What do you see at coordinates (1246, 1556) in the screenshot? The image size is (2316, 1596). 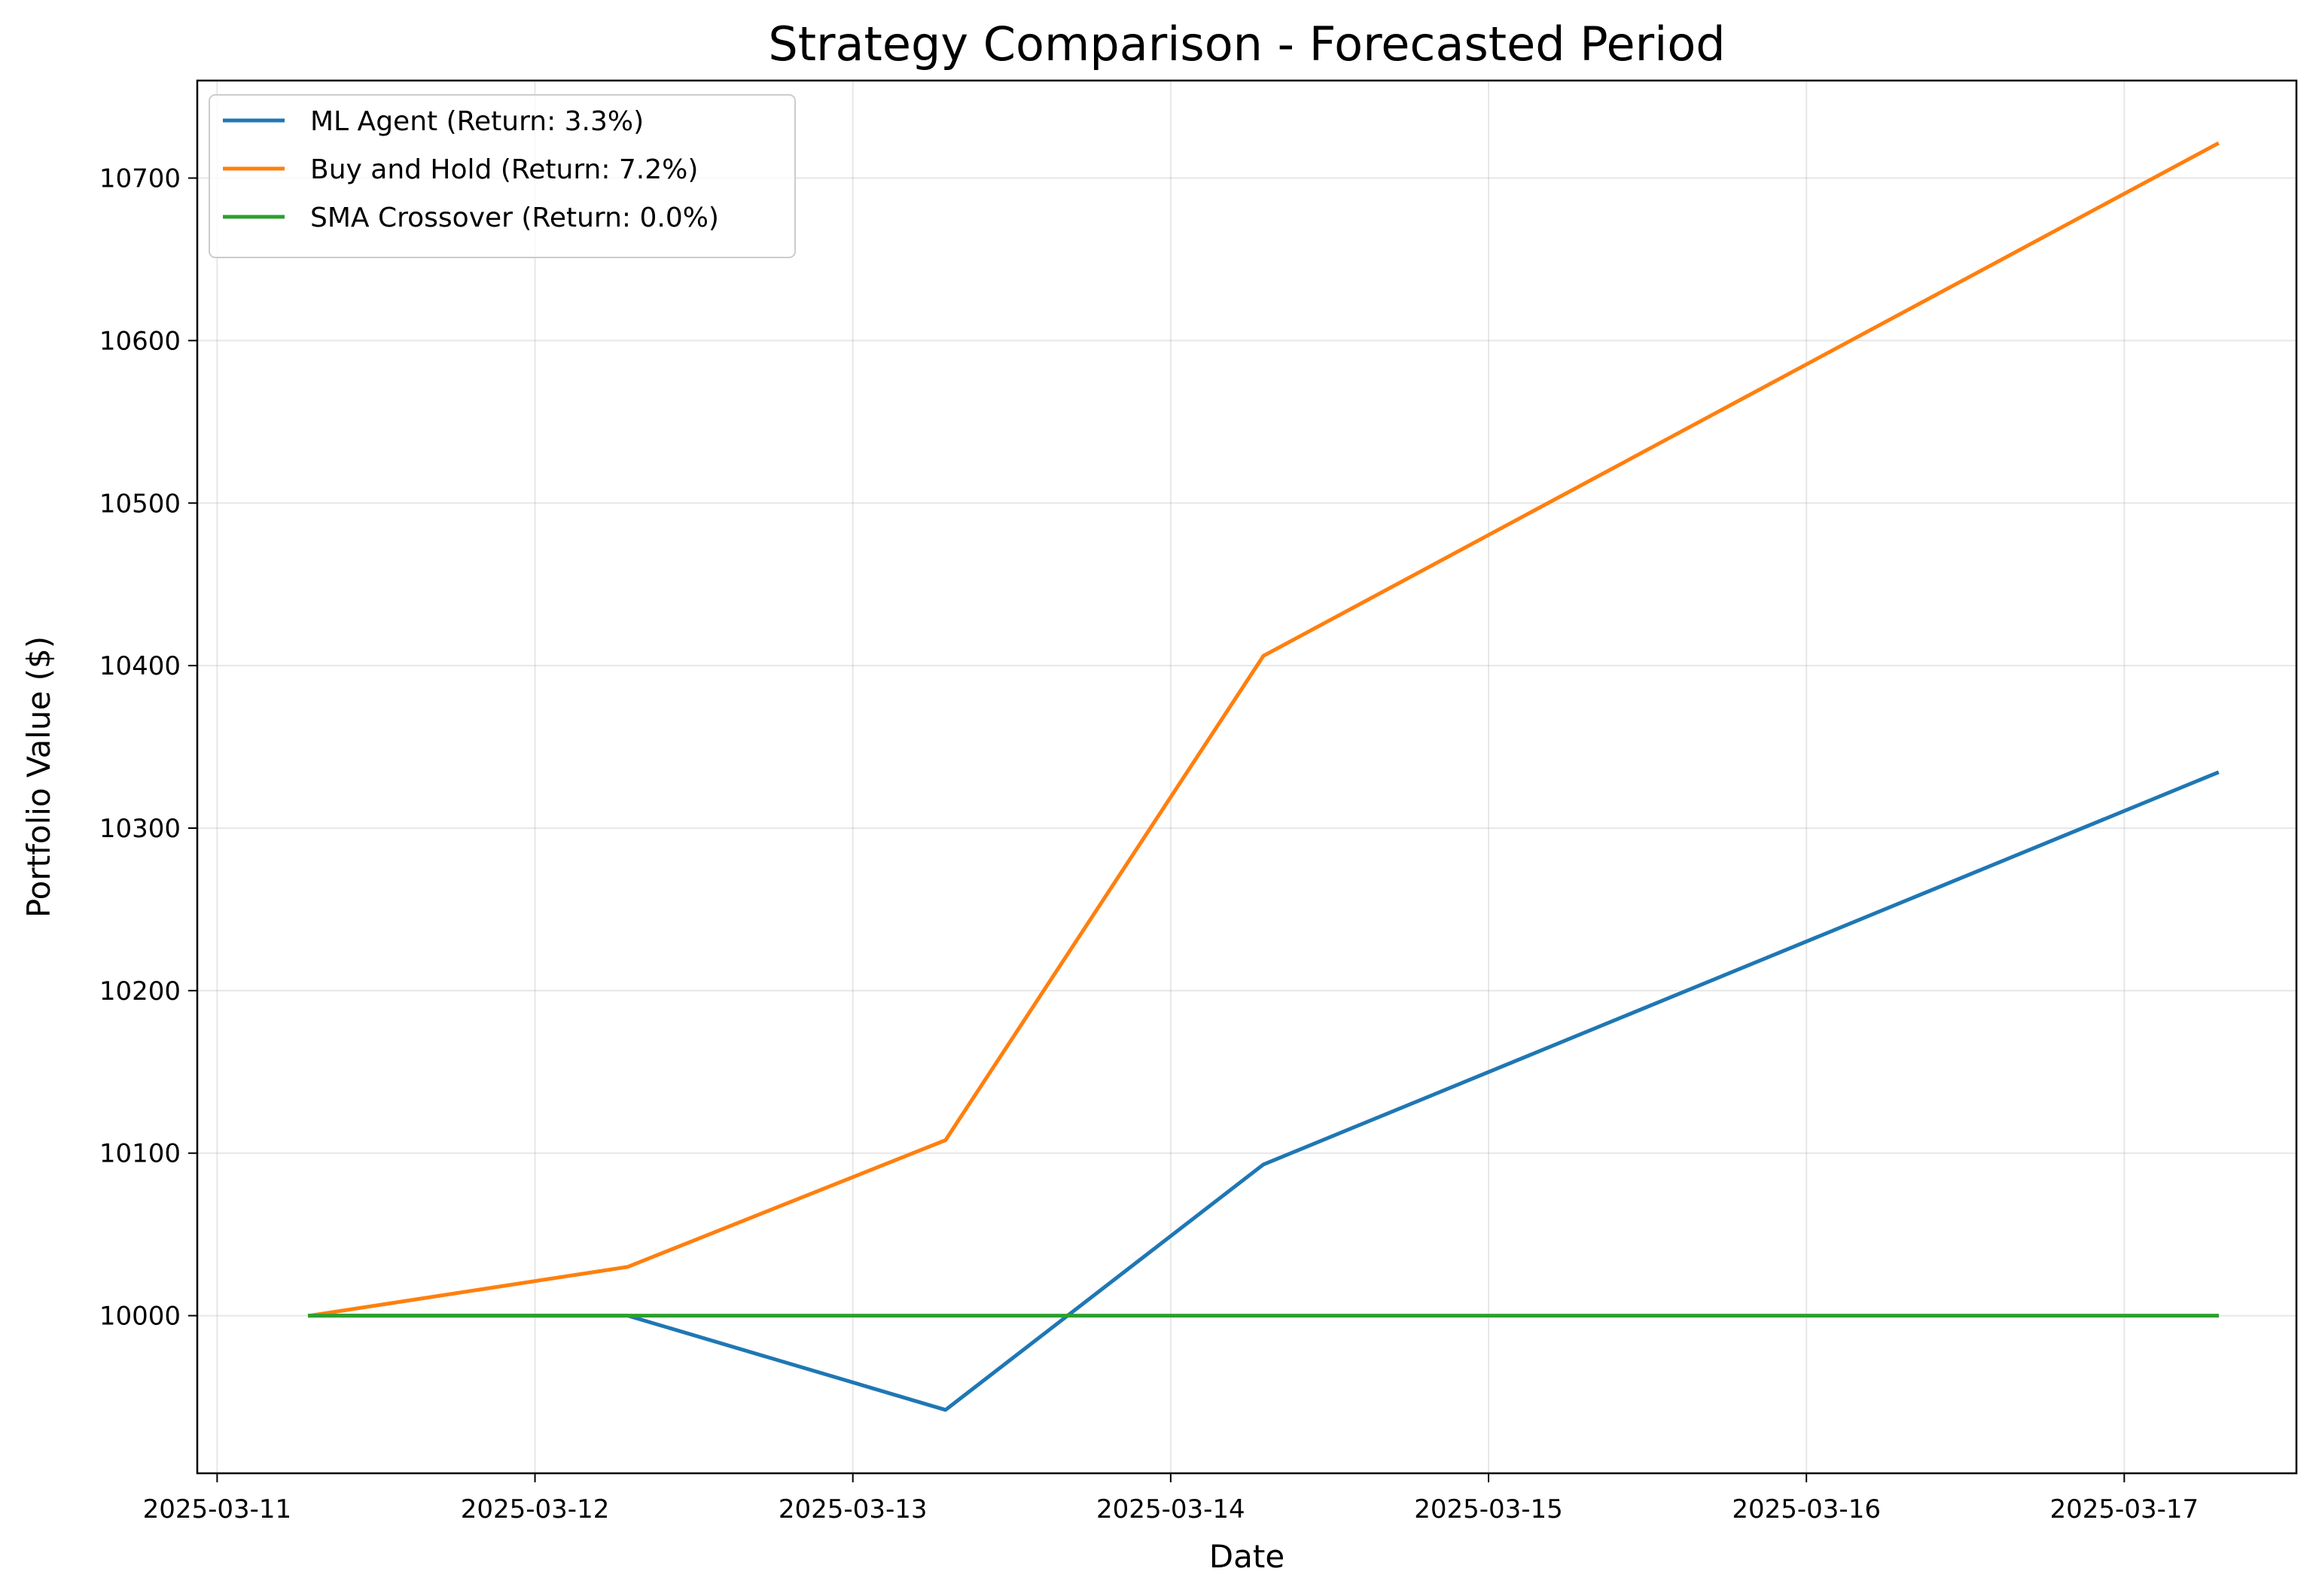 I see `x-axis-label: Date` at bounding box center [1246, 1556].